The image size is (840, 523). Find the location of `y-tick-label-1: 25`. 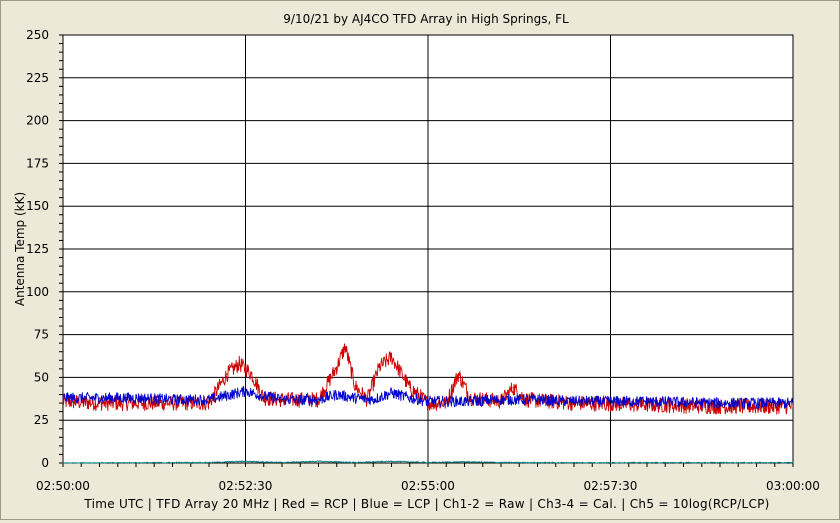

y-tick-label-1: 25 is located at coordinates (41, 420).